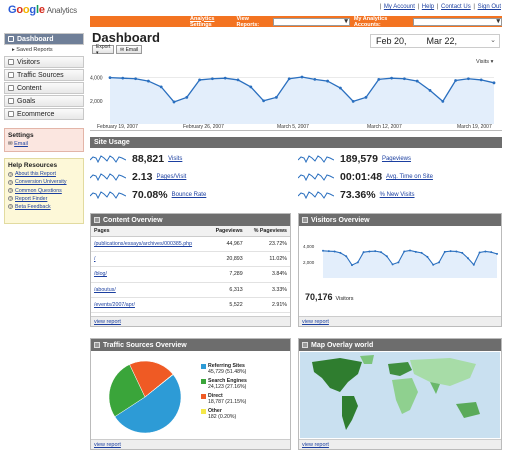  Describe the element at coordinates (105, 289) in the screenshot. I see `page-link: /aboutus/` at that location.